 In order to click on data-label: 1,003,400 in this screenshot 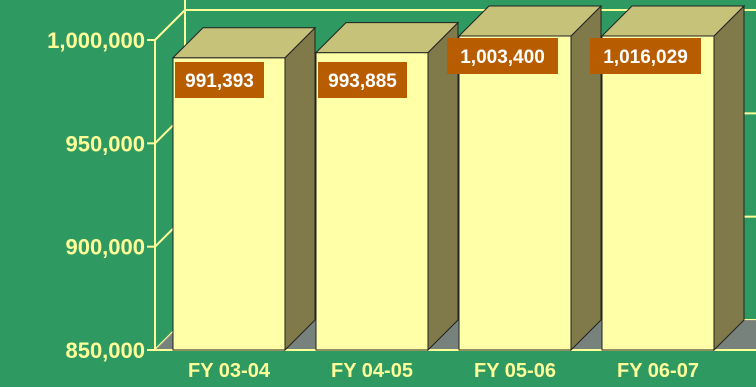, I will do `click(502, 57)`.